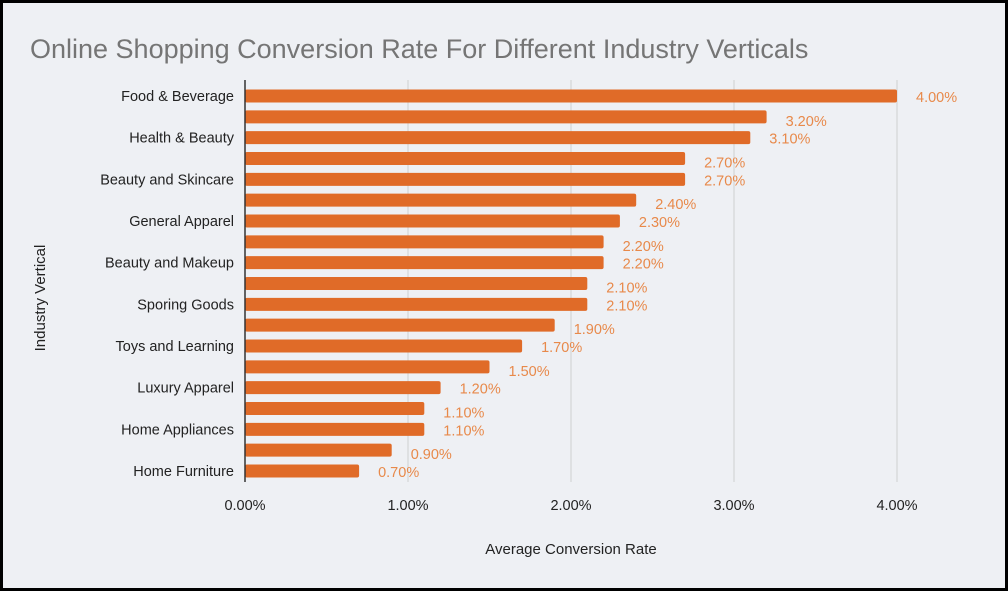 The image size is (1008, 591). I want to click on data-label: 1.90%, so click(594, 330).